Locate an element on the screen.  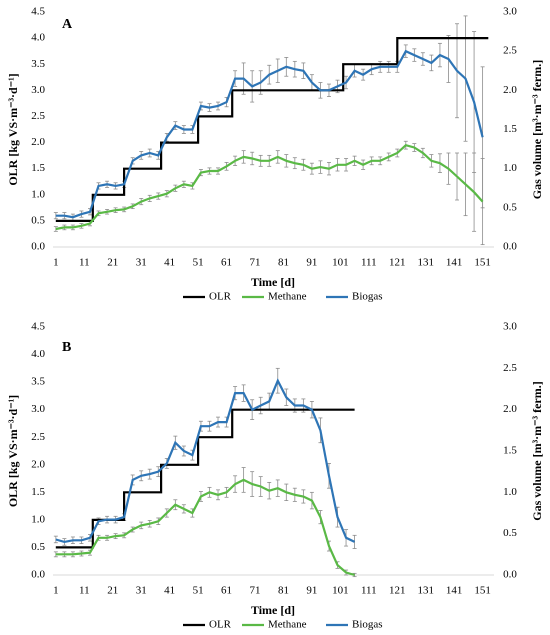
panel-label: B is located at coordinates (66, 347).